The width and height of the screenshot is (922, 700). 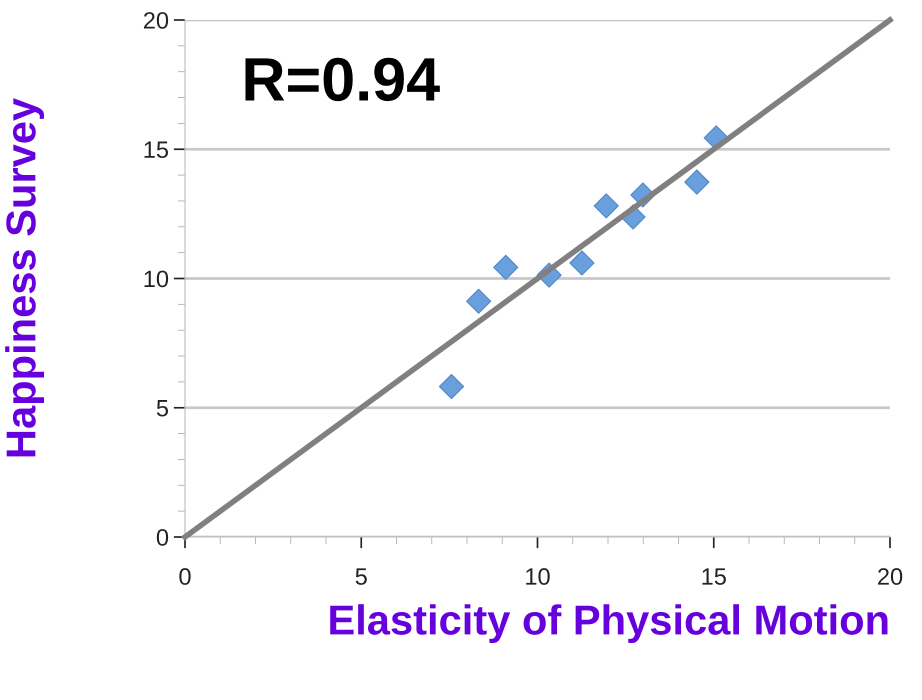 I want to click on x-tick-label: 20, so click(x=890, y=576).